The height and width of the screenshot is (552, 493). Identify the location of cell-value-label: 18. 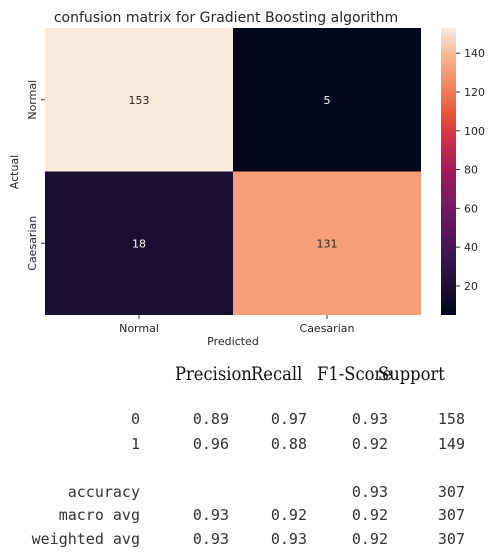
(139, 243).